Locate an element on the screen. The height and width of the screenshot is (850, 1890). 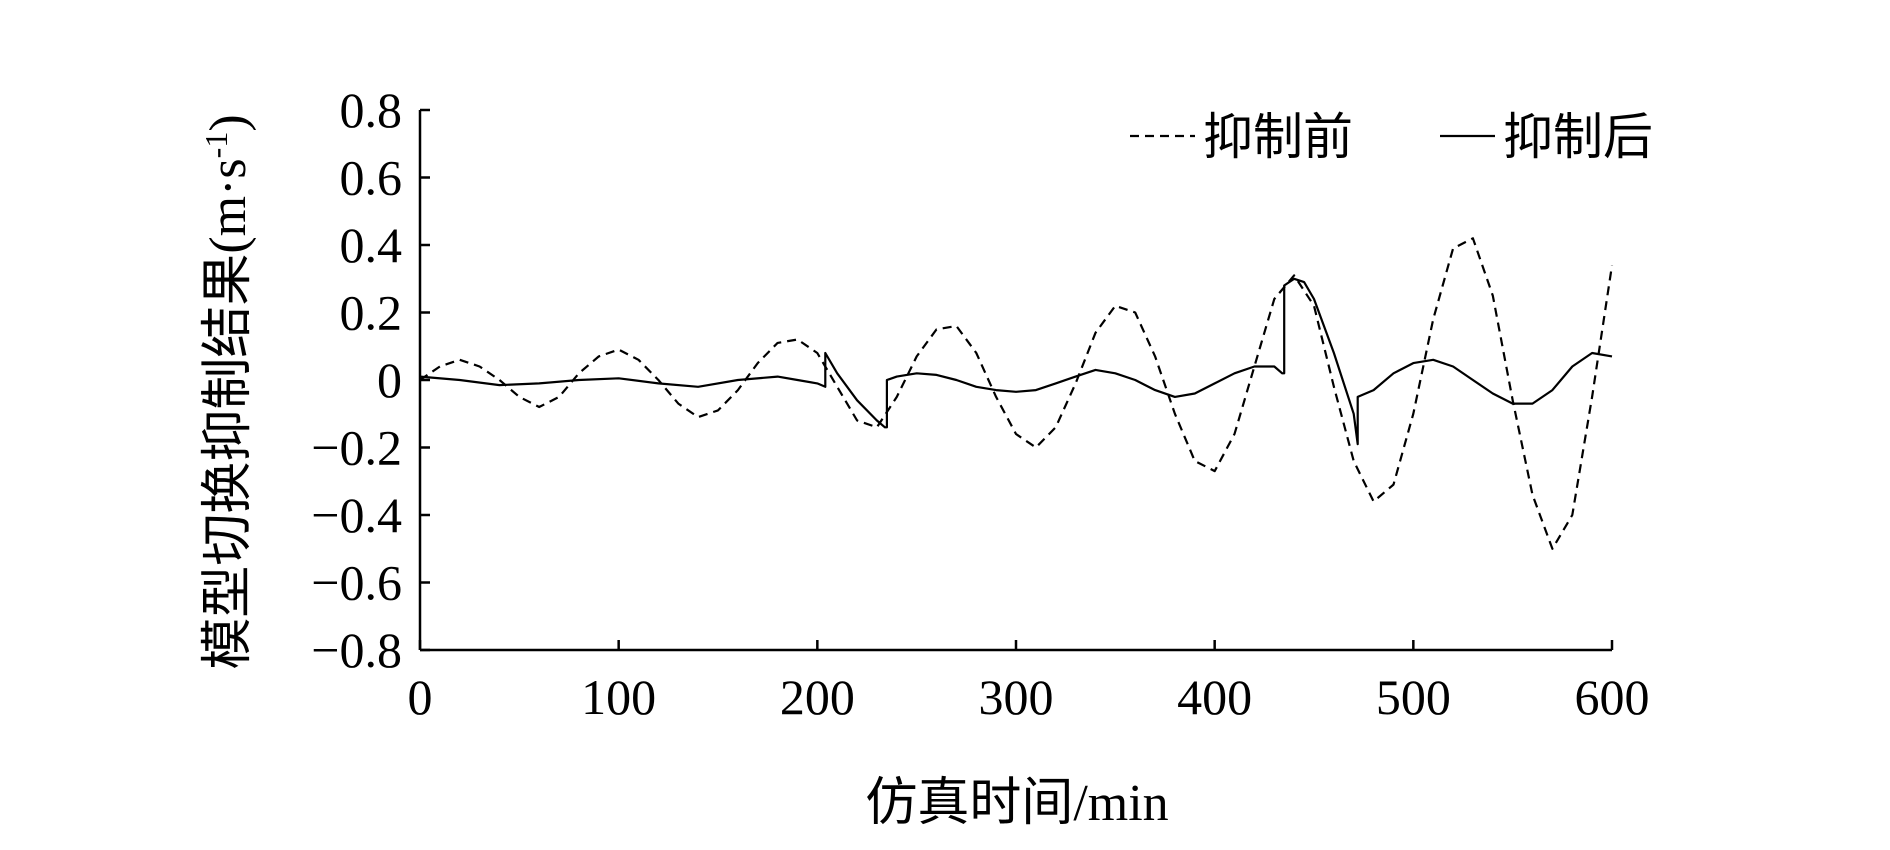
x-tick-label: 300 is located at coordinates (1016, 697).